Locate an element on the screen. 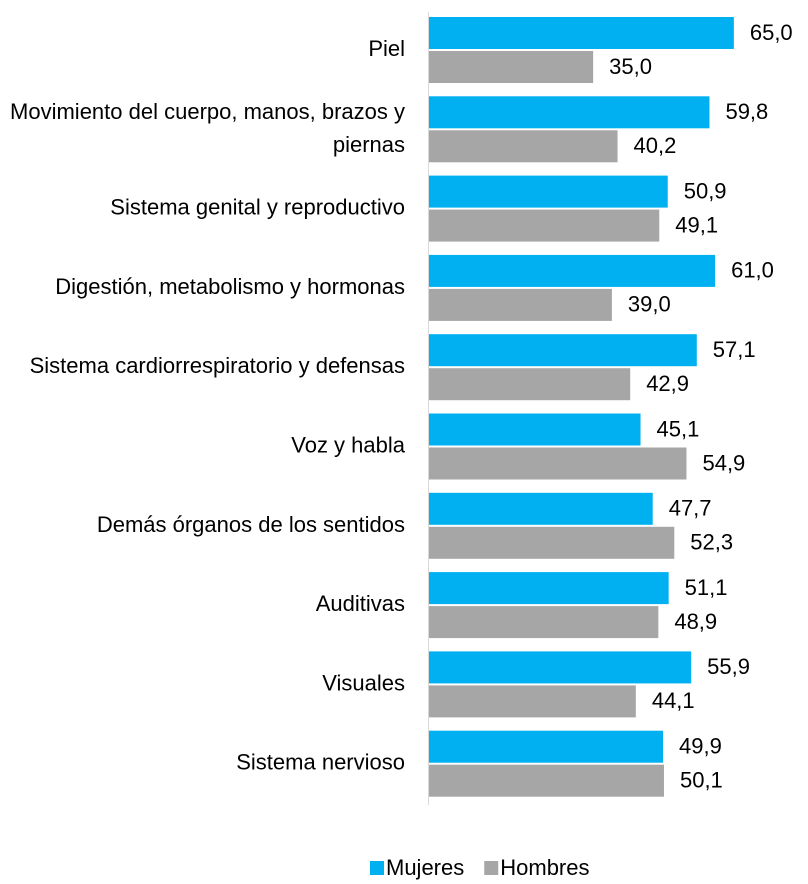 This screenshot has height=884, width=808. legend-label: Mujeres is located at coordinates (425, 867).